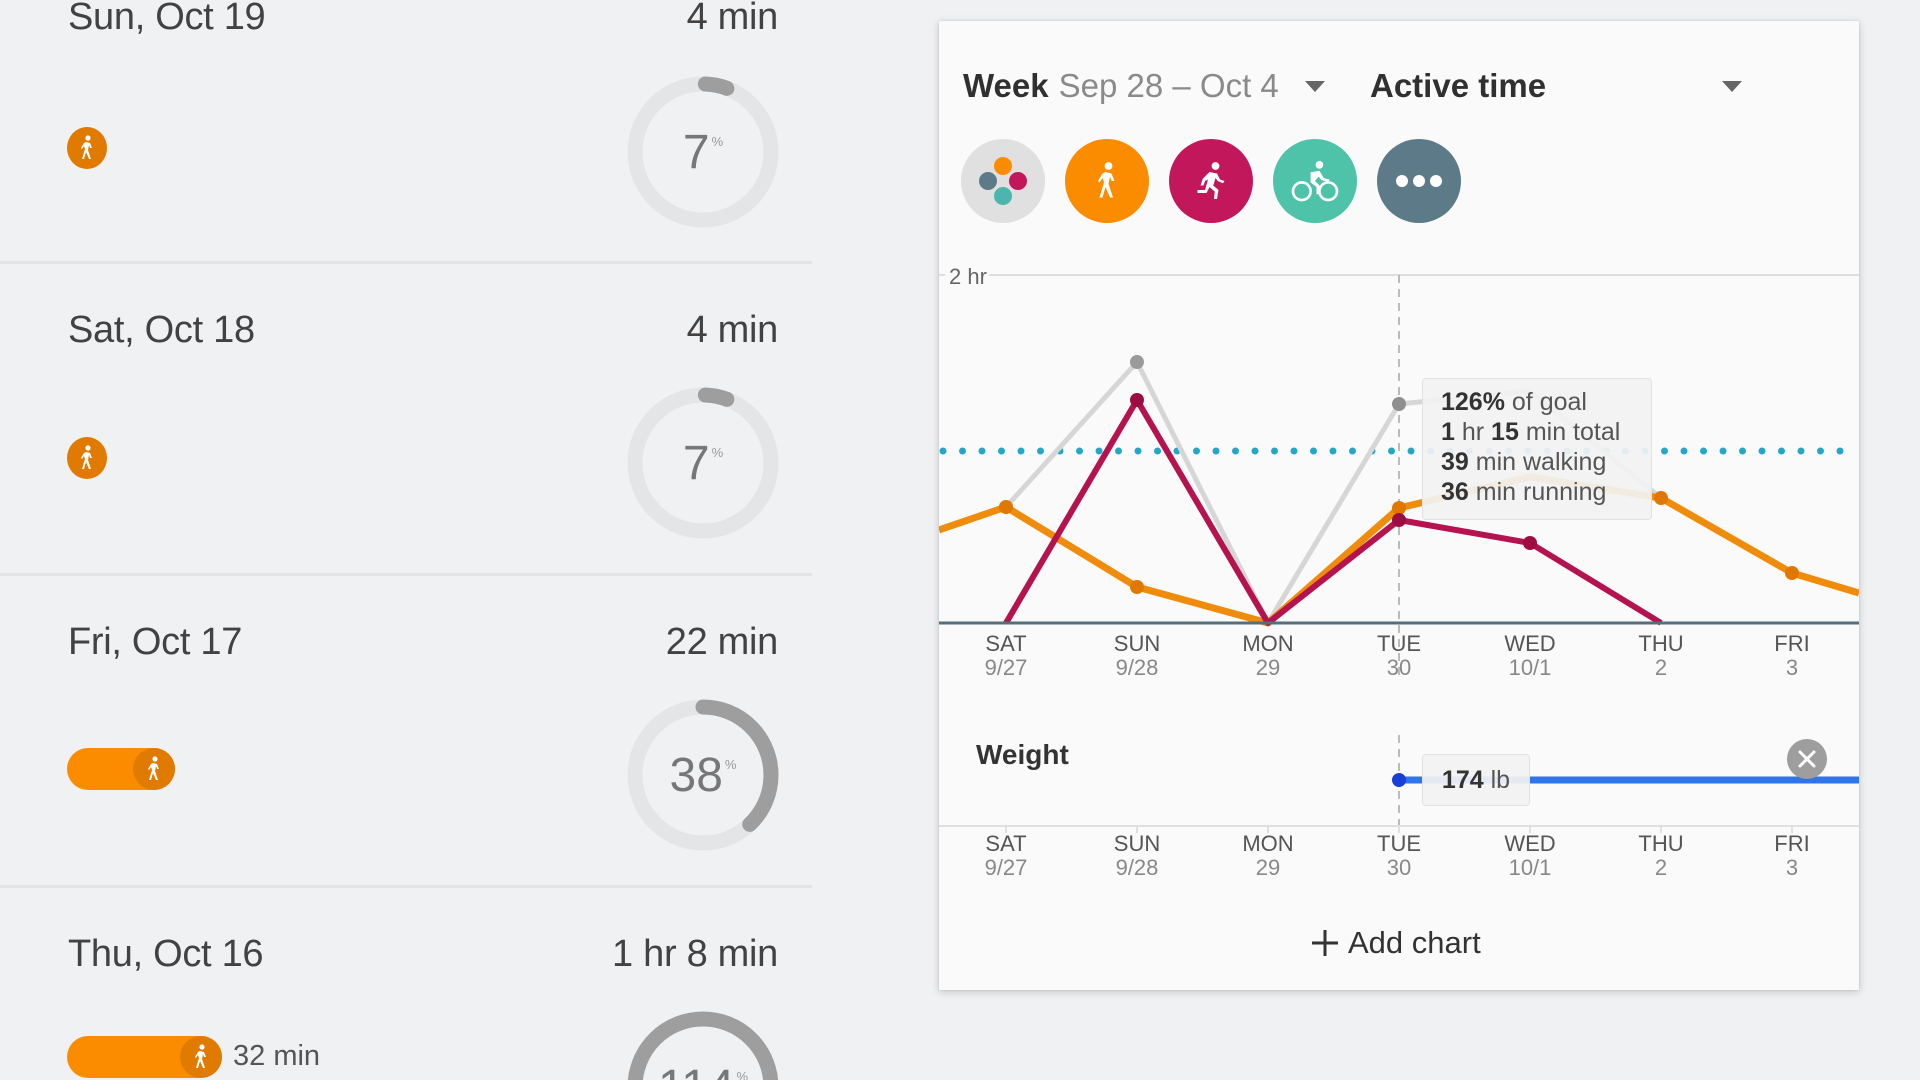 This screenshot has height=1080, width=1920. Describe the element at coordinates (722, 642) in the screenshot. I see `day-total: 22 min` at that location.